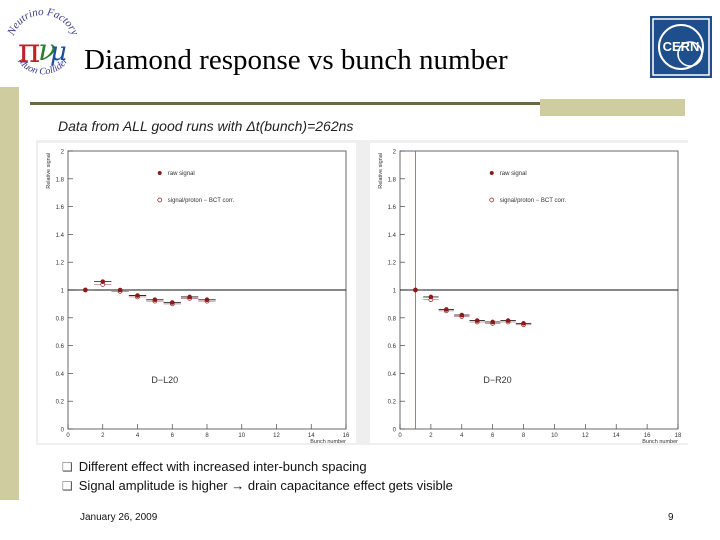  What do you see at coordinates (58, 52) in the screenshot?
I see `mu-glyph: μ` at bounding box center [58, 52].